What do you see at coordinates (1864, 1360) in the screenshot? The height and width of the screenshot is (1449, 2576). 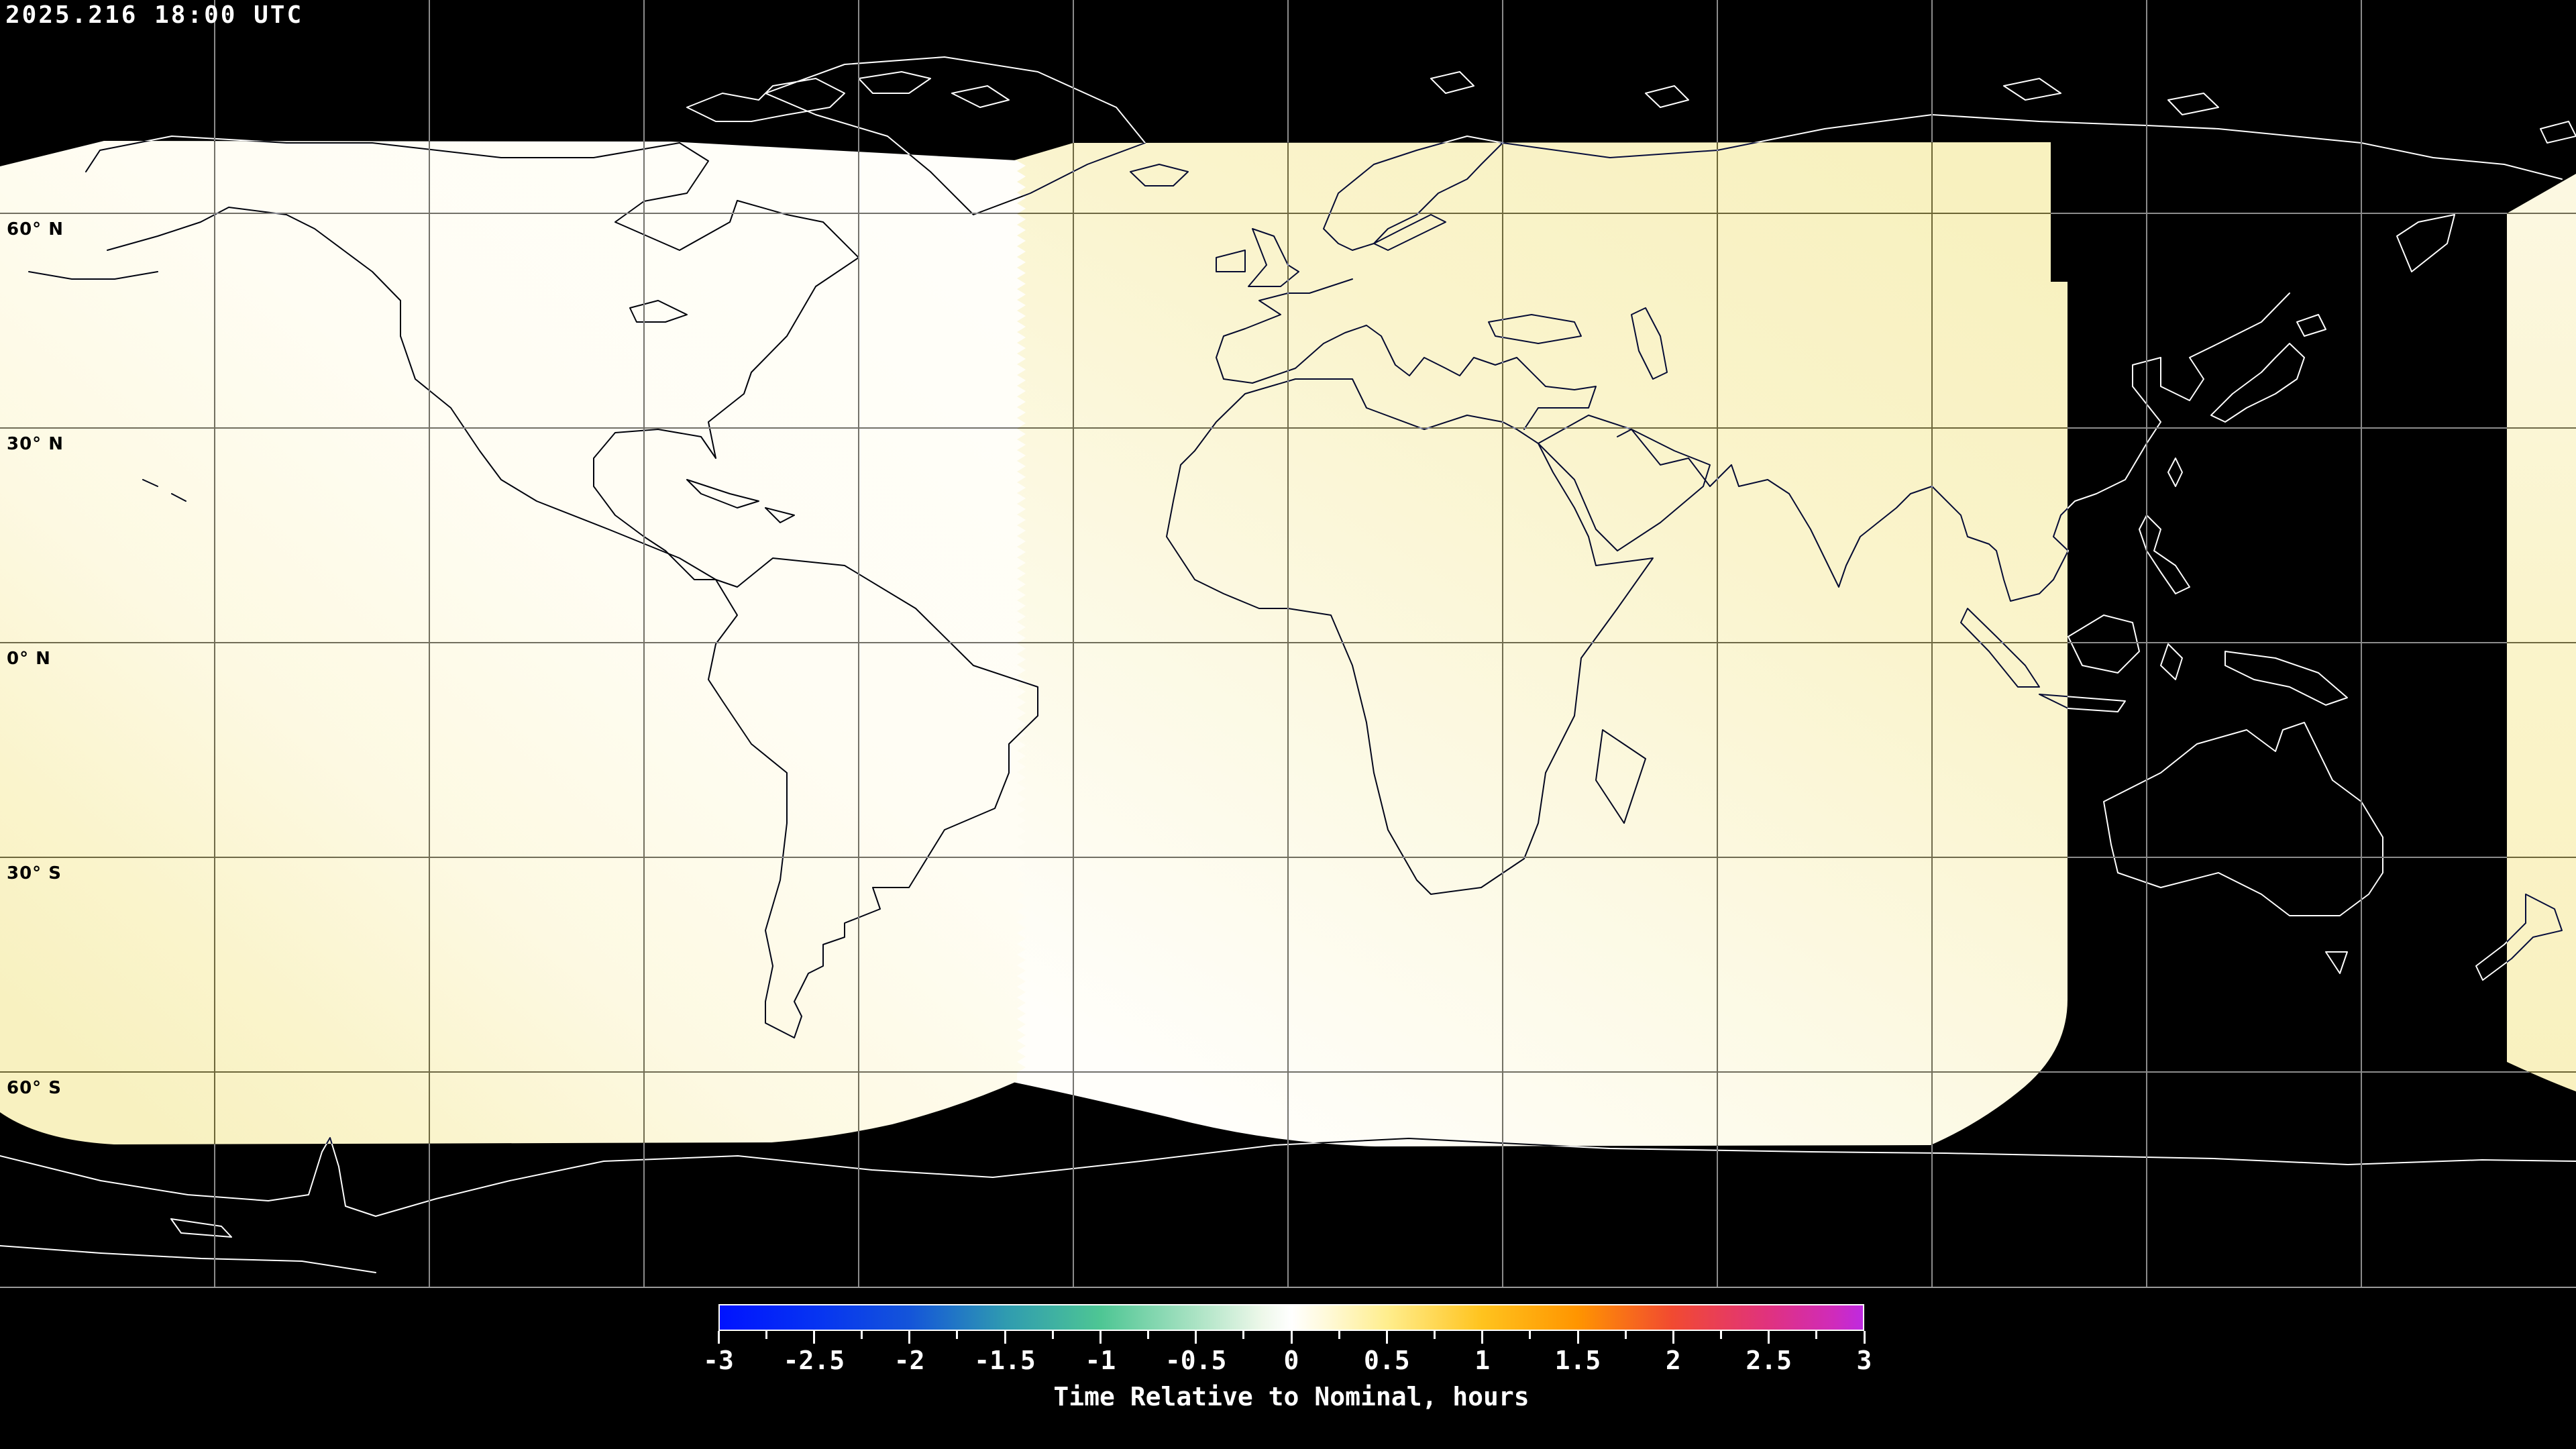 I see `colorbar-tick-label: 3` at bounding box center [1864, 1360].